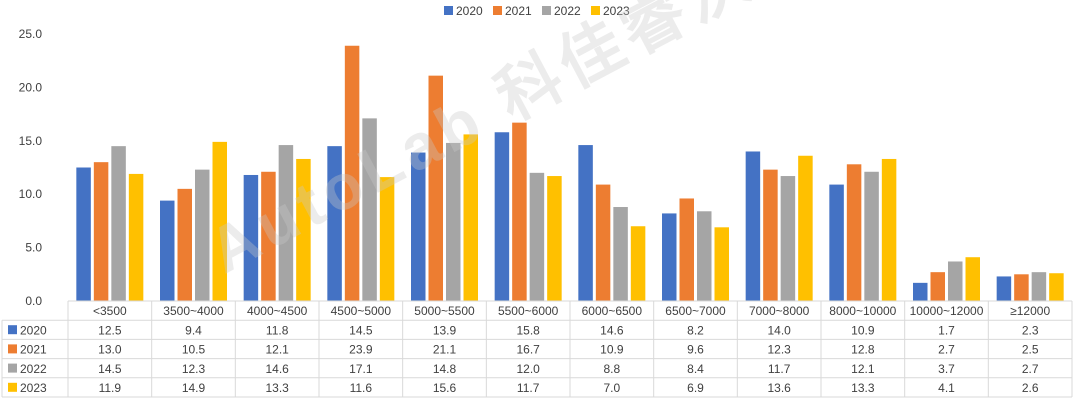  What do you see at coordinates (1030, 330) in the screenshot?
I see `data-label: 2.3` at bounding box center [1030, 330].